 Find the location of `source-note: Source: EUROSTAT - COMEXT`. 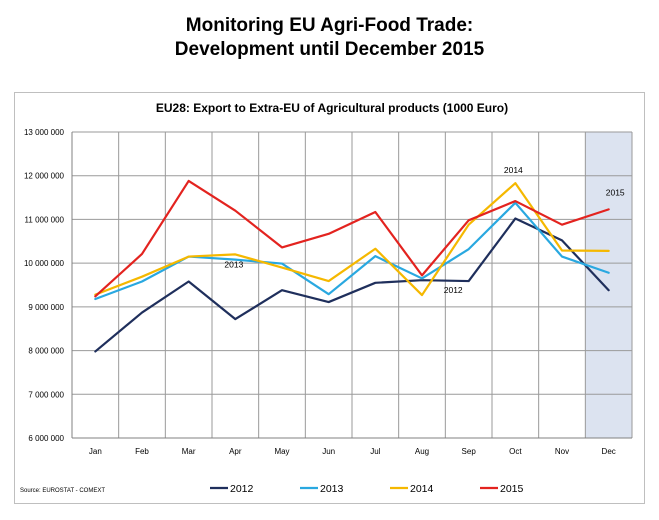

source-note: Source: EUROSTAT - COMEXT is located at coordinates (62, 491).